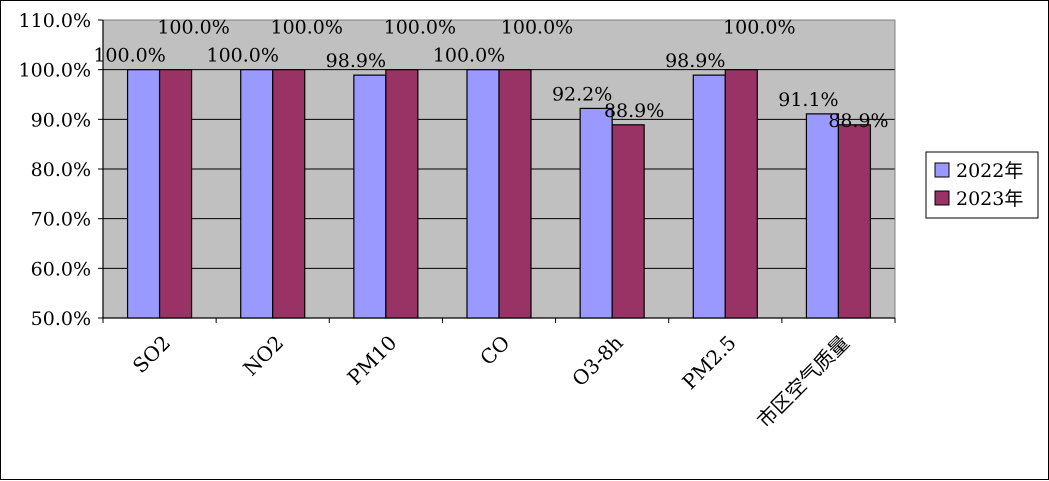 This screenshot has width=1049, height=481. I want to click on y-tick-label: 60.0%, so click(61, 269).